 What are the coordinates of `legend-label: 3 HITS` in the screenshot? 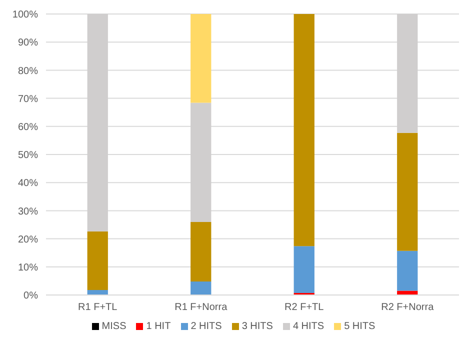 It's located at (257, 326).